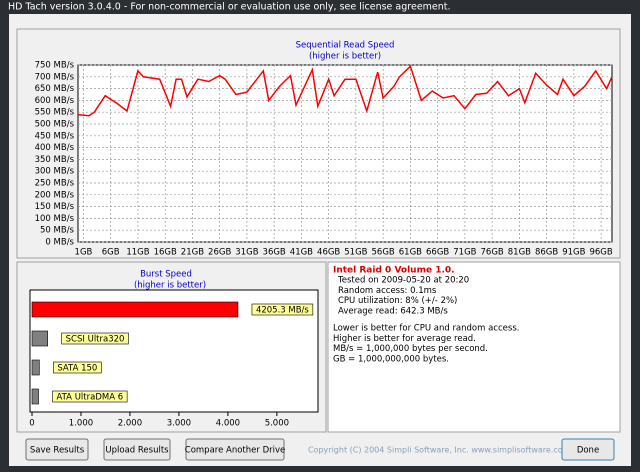  Describe the element at coordinates (383, 253) in the screenshot. I see `x-tick-label: 56GB` at that location.